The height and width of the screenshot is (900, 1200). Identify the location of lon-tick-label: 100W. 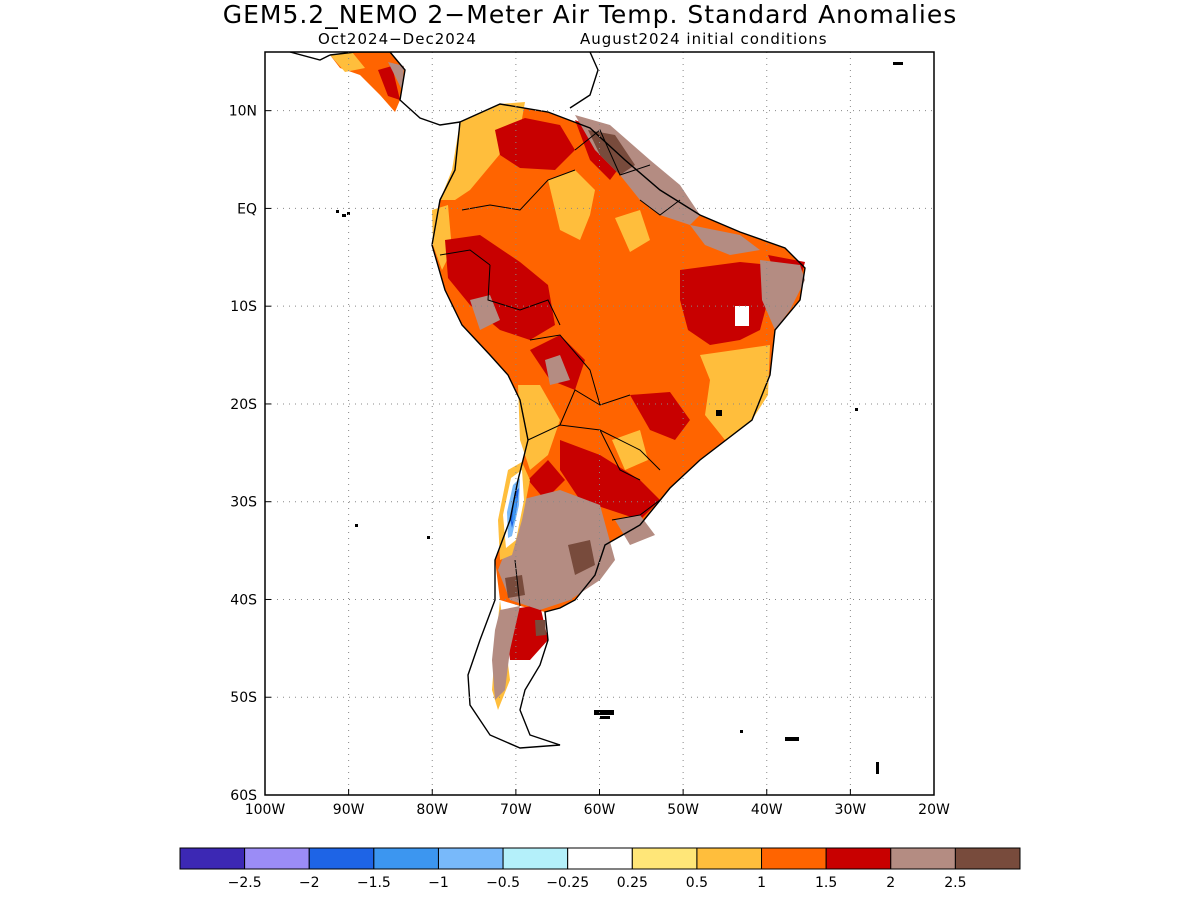
(265, 810).